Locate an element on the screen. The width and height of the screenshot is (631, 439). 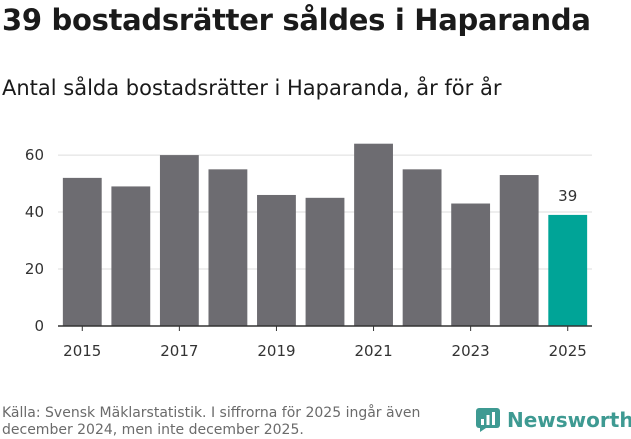
x-axis-ticks: 2015 2017 2019 2021 2023 2025 is located at coordinates (325, 343).